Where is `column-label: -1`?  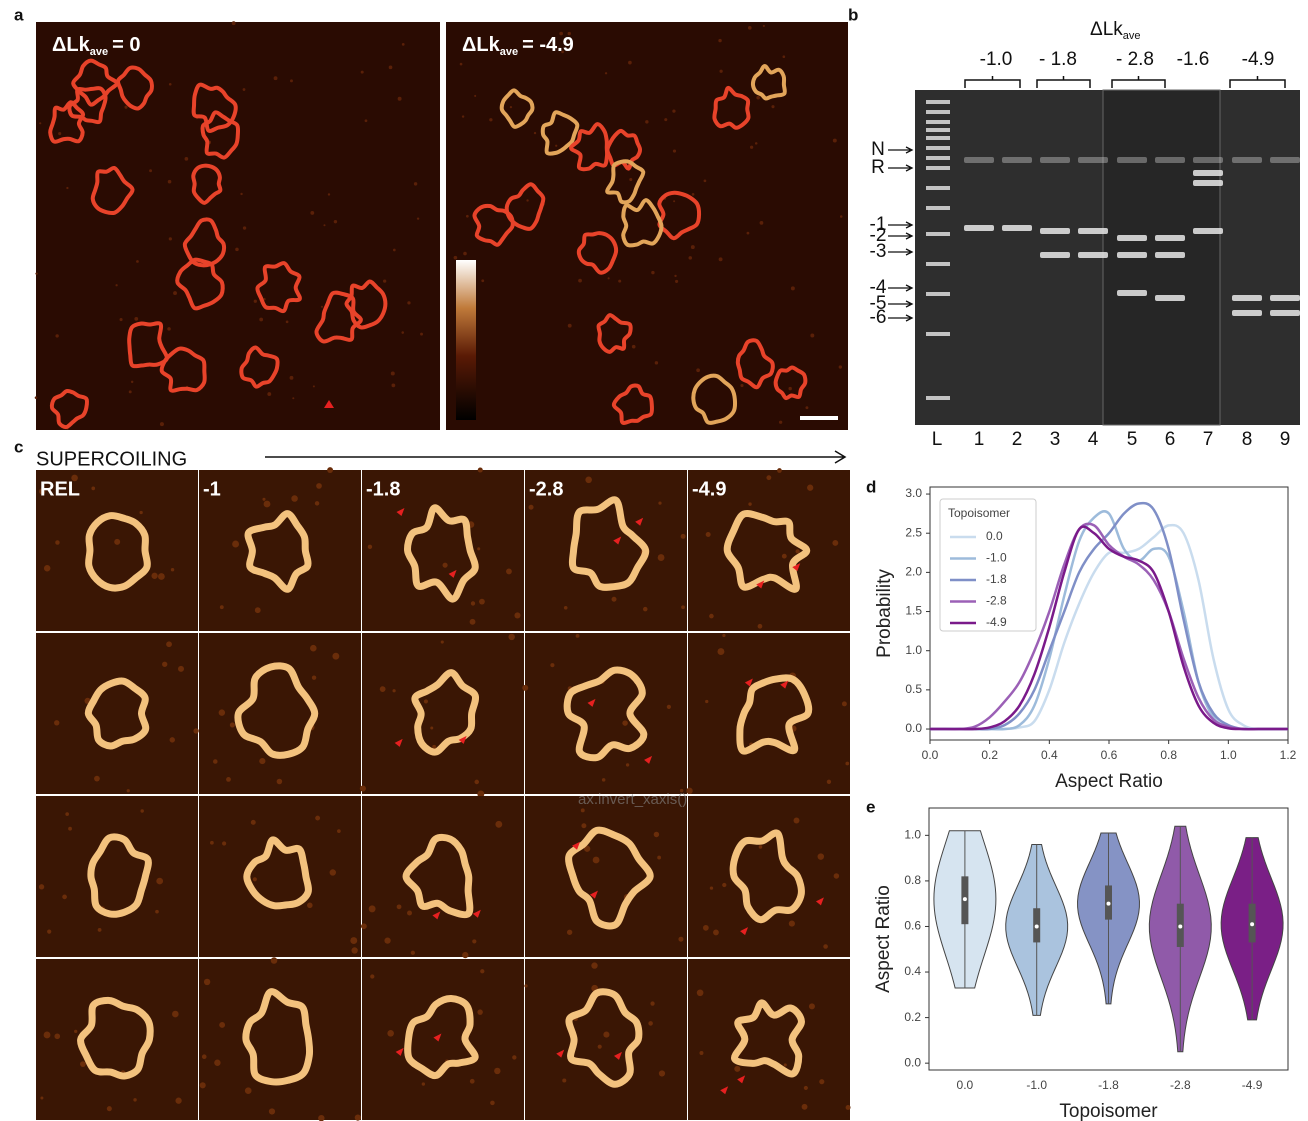
column-label: -1 is located at coordinates (212, 489).